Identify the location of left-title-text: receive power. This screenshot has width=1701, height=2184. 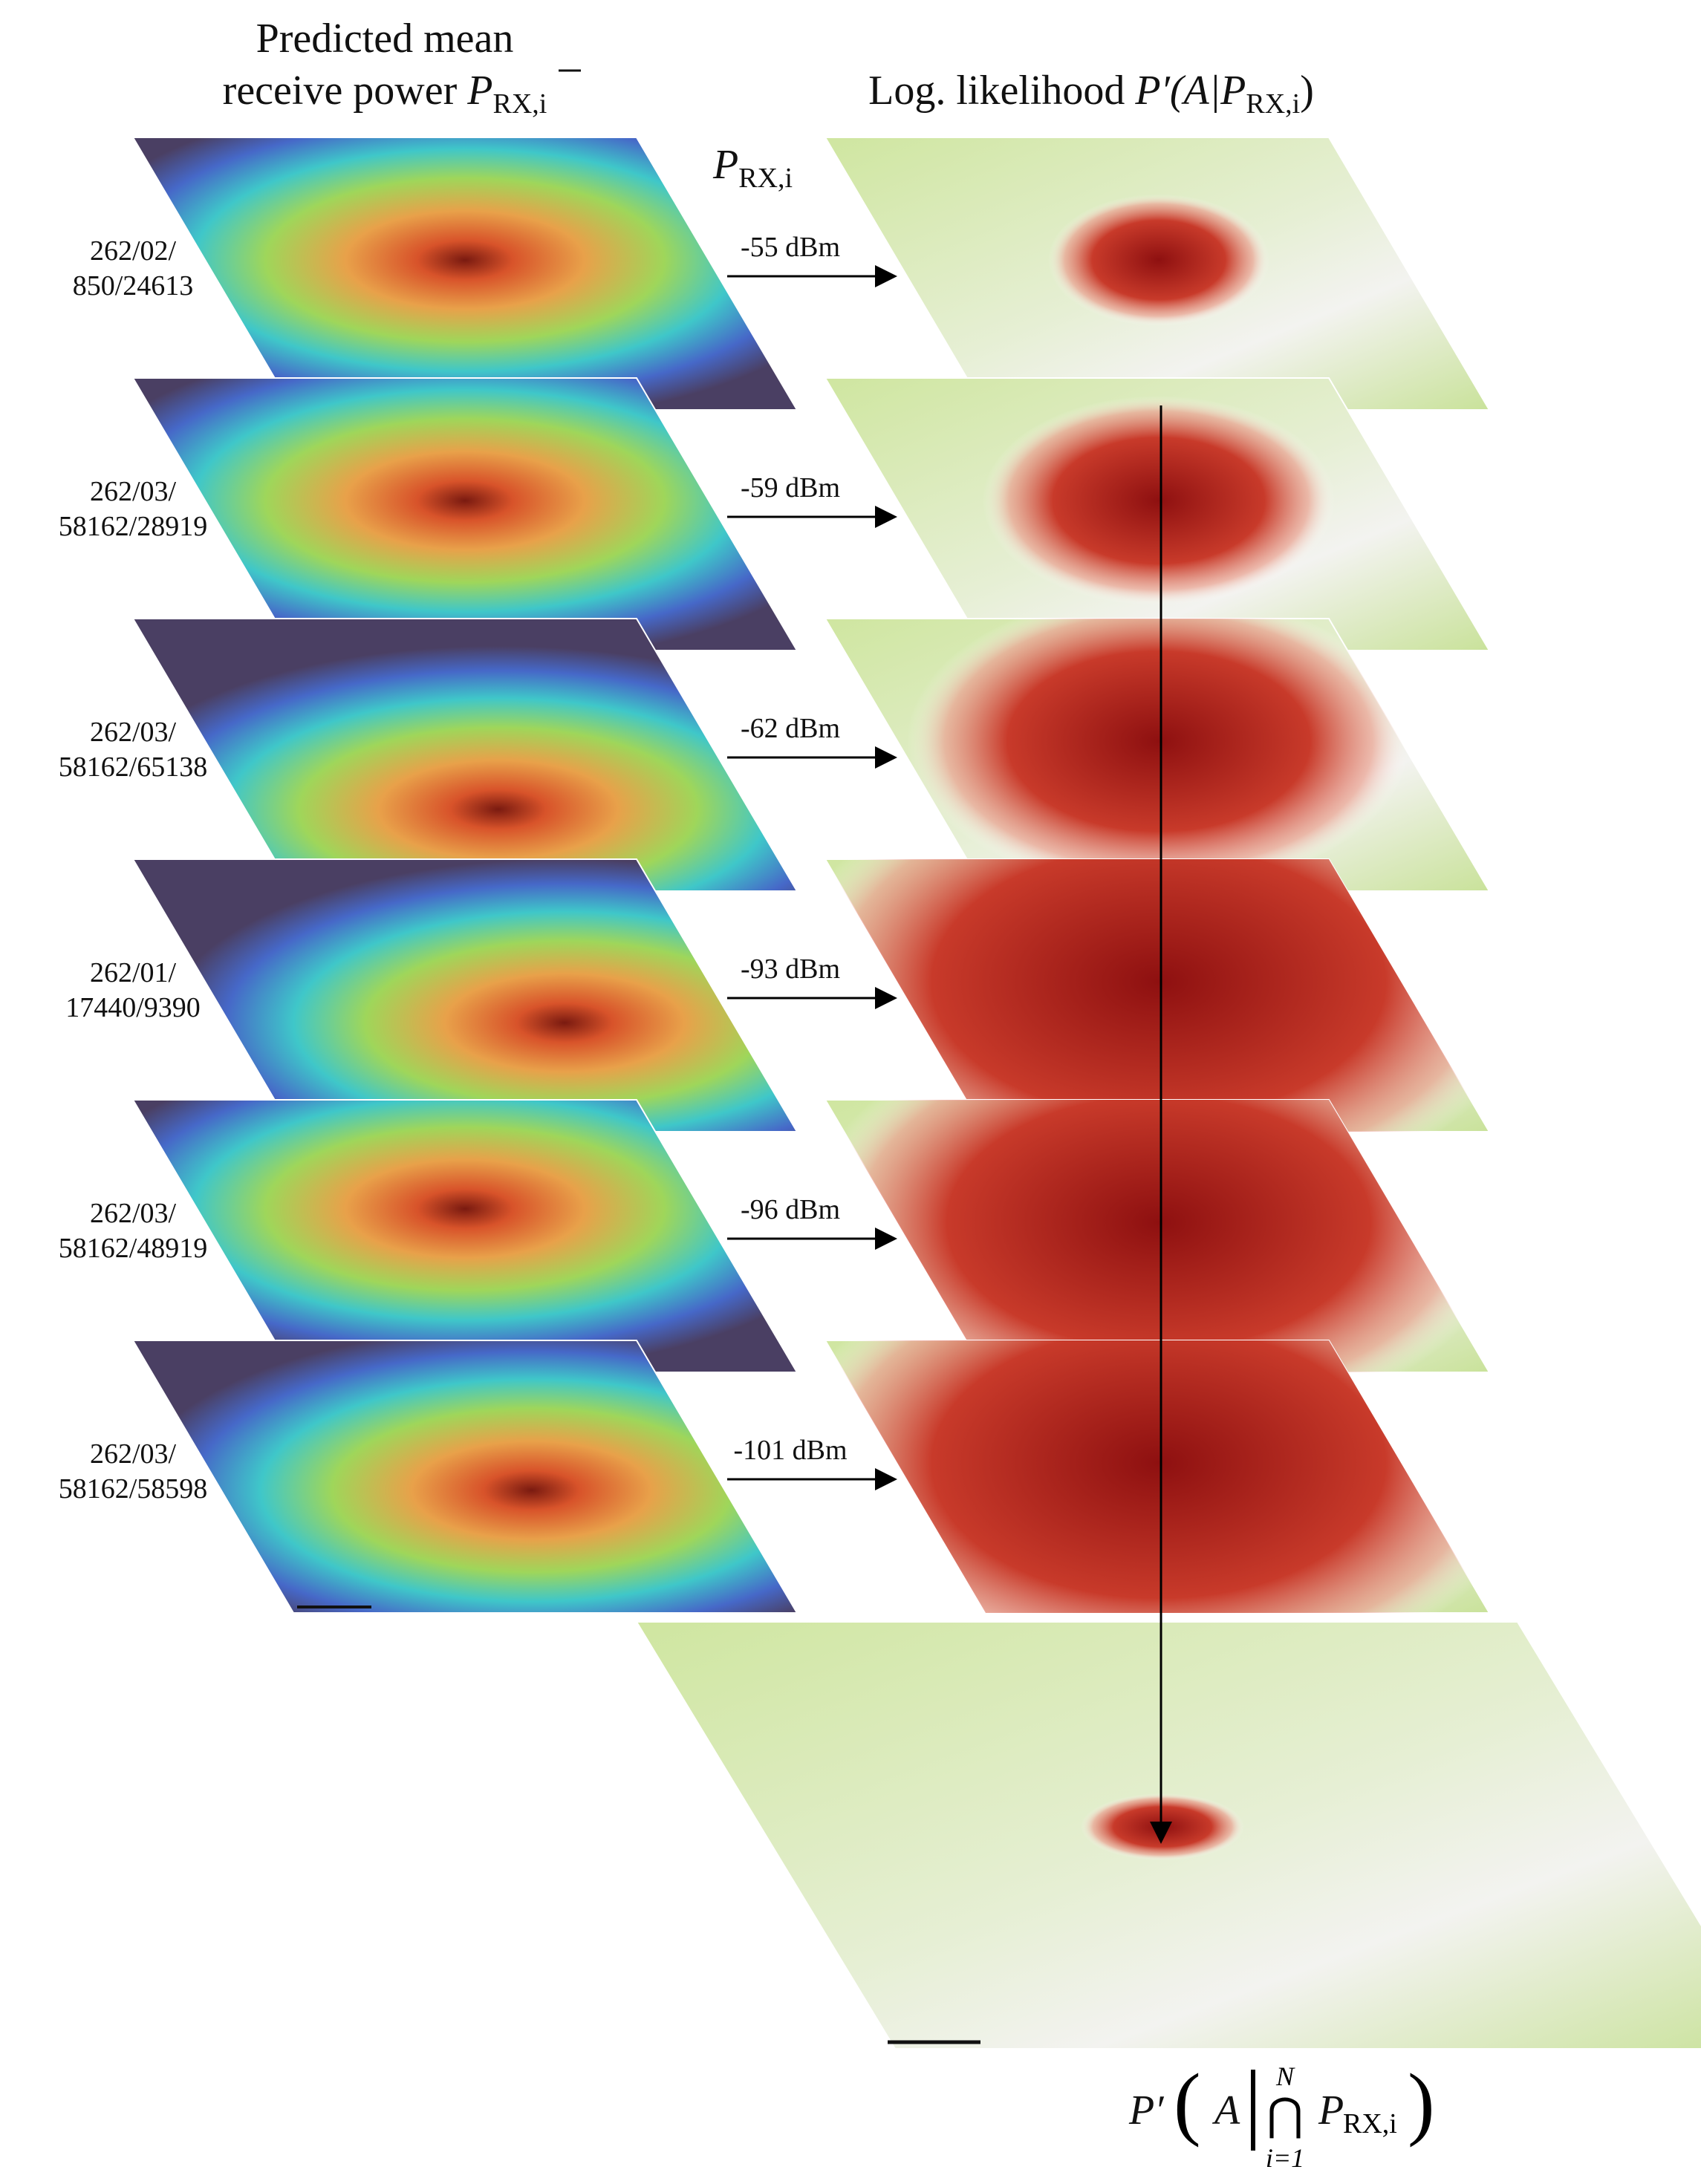
(340, 91).